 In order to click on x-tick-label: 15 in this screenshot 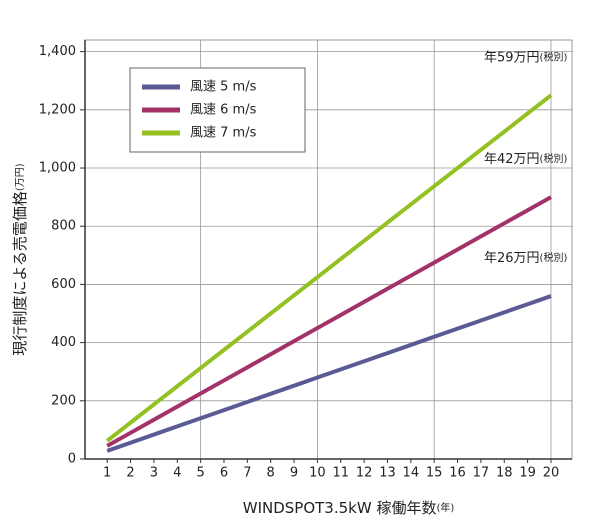, I will do `click(434, 473)`.